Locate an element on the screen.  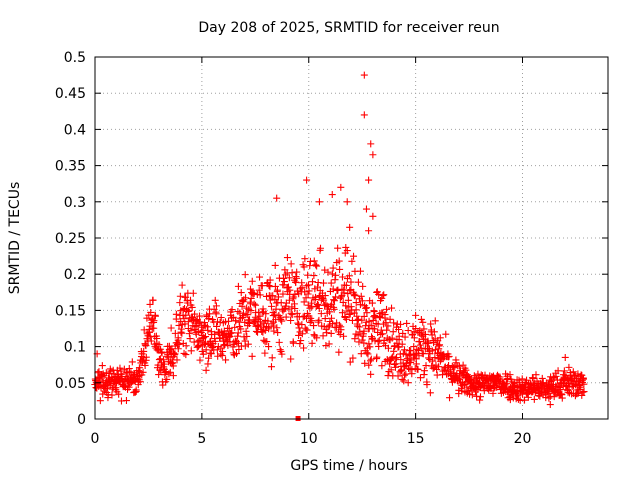
y-tick-label: 0.35 is located at coordinates (70, 167).